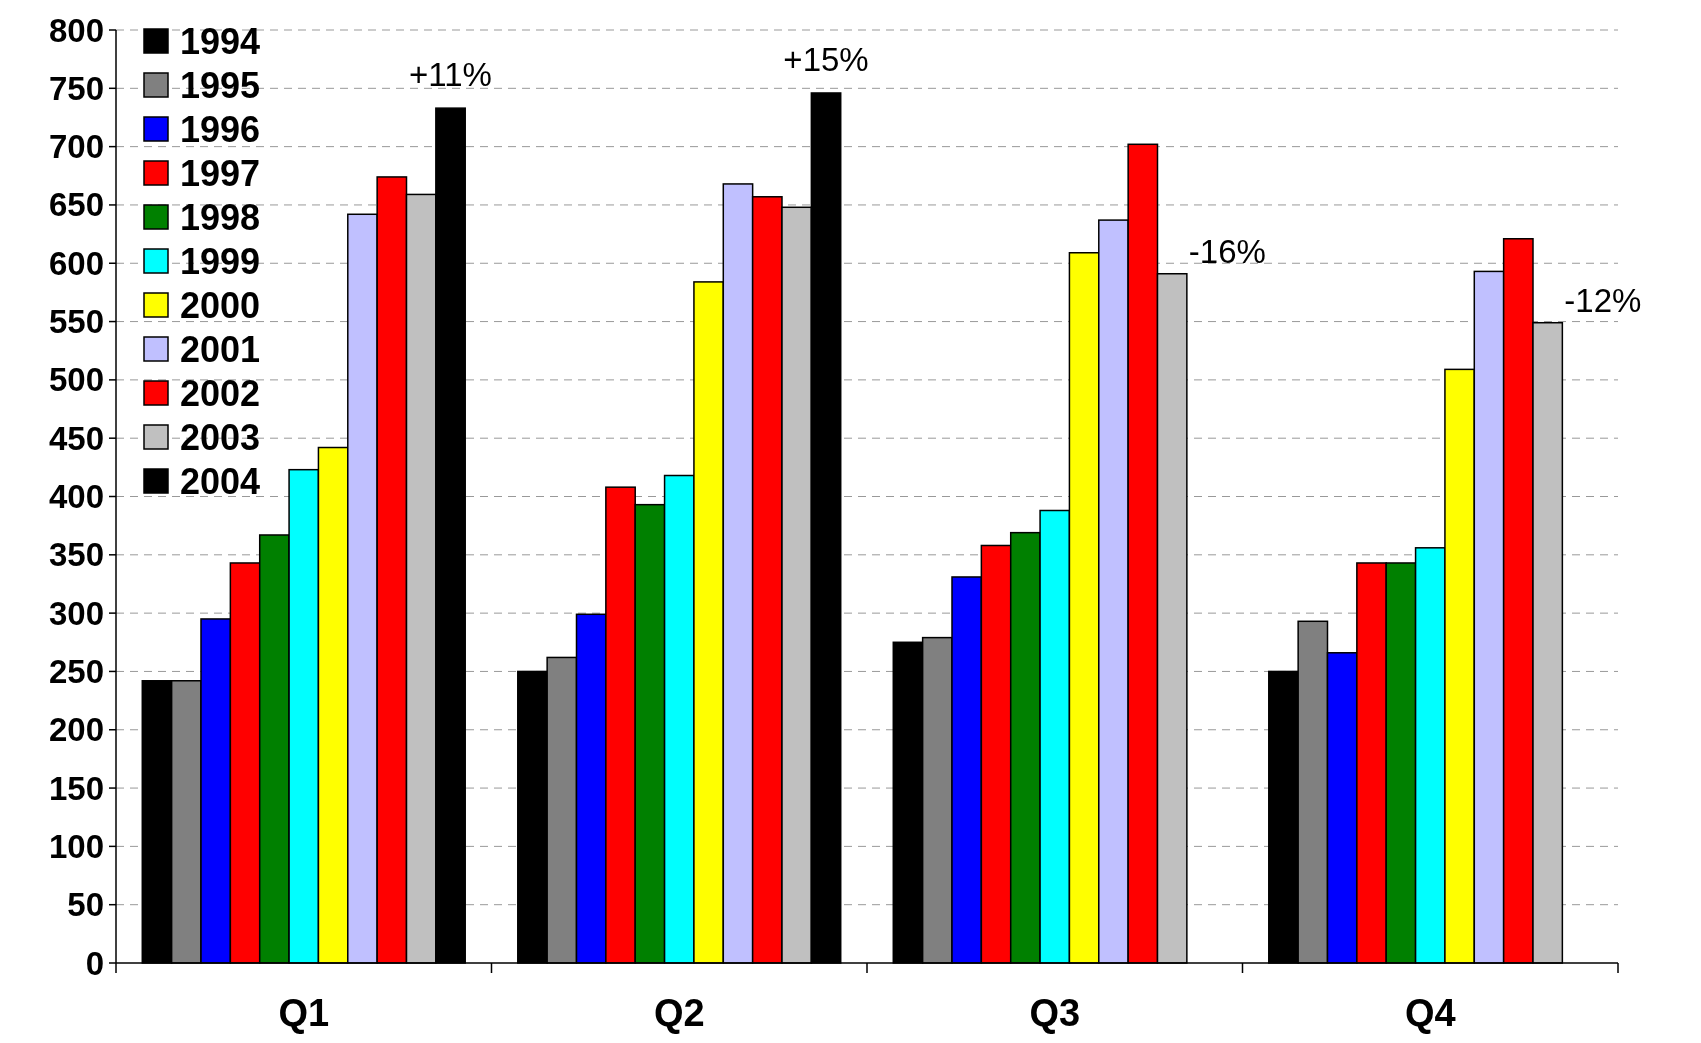 This screenshot has width=1701, height=1043. I want to click on annotation: -16%, so click(1227, 252).